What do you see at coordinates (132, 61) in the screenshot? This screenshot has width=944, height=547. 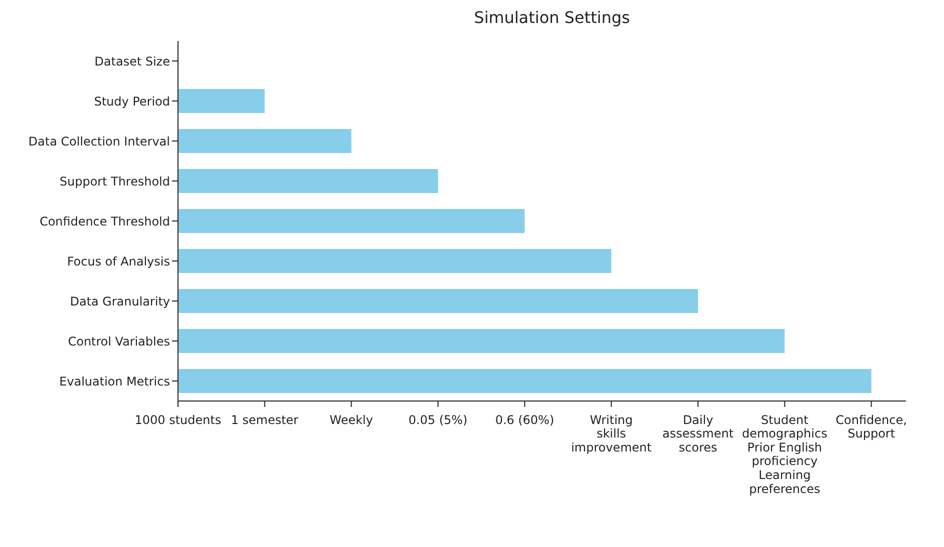 I see `y-tick-label: Dataset Size` at bounding box center [132, 61].